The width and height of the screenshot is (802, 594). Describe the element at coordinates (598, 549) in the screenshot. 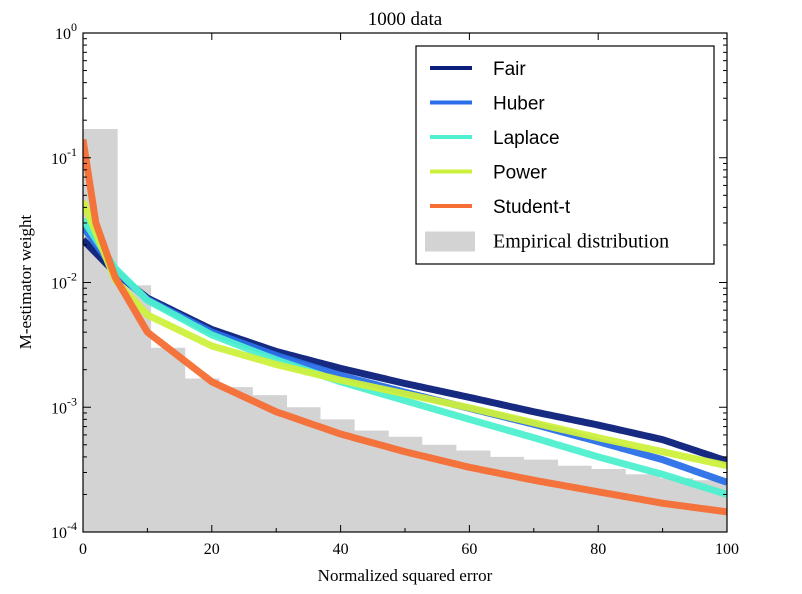

I see `x-tick-label: 80` at that location.